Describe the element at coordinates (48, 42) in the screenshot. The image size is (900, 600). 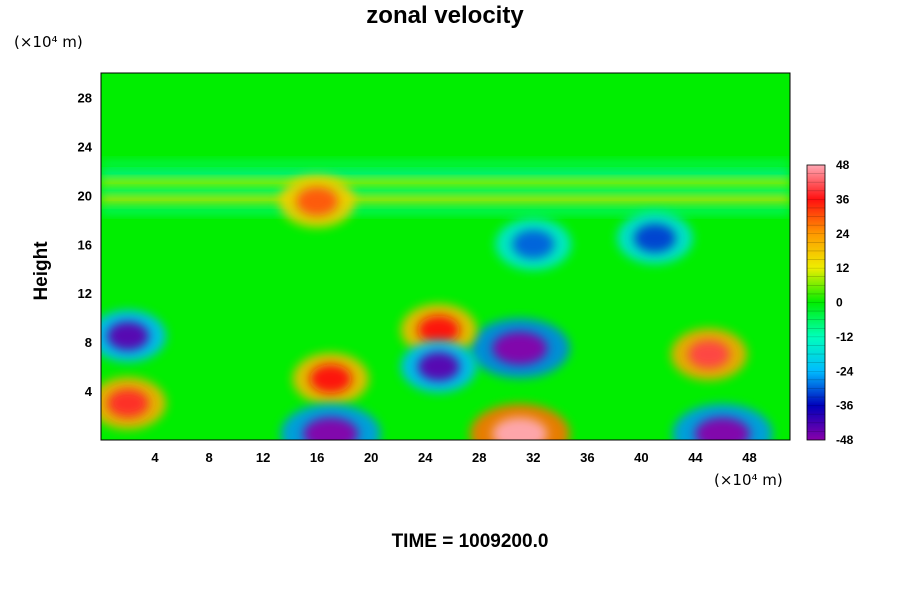
I see `y-axis-unit: (×10⁴ m)` at that location.